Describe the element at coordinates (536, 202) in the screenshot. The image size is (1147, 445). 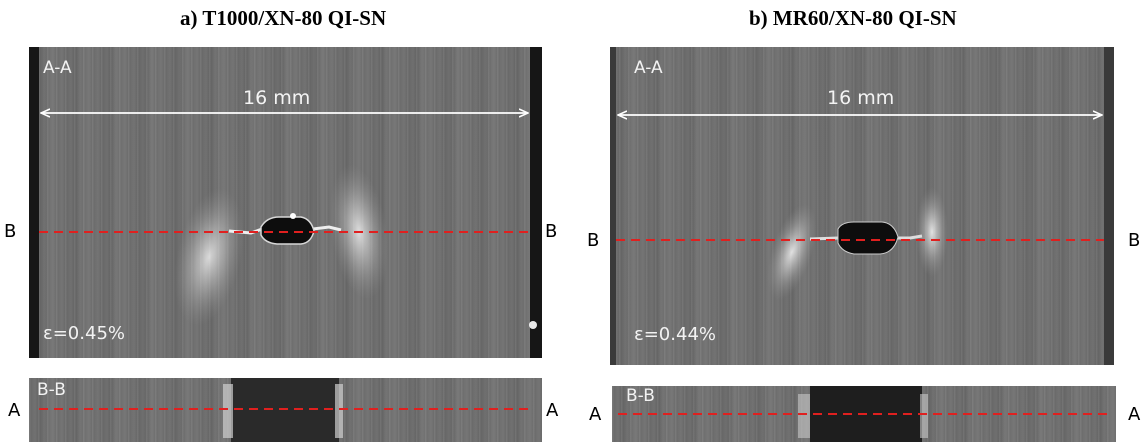
I see `panel-a-right-edge` at that location.